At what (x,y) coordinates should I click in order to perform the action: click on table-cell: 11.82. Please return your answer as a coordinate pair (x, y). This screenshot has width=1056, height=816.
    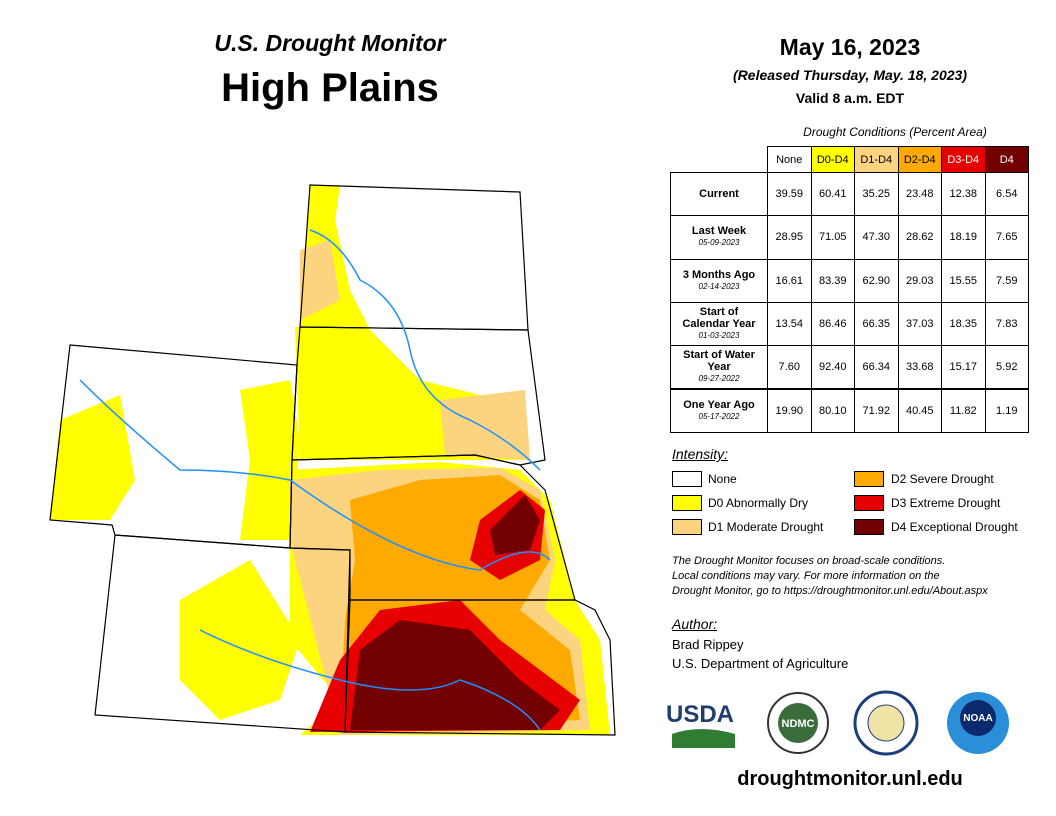
    Looking at the image, I should click on (963, 410).